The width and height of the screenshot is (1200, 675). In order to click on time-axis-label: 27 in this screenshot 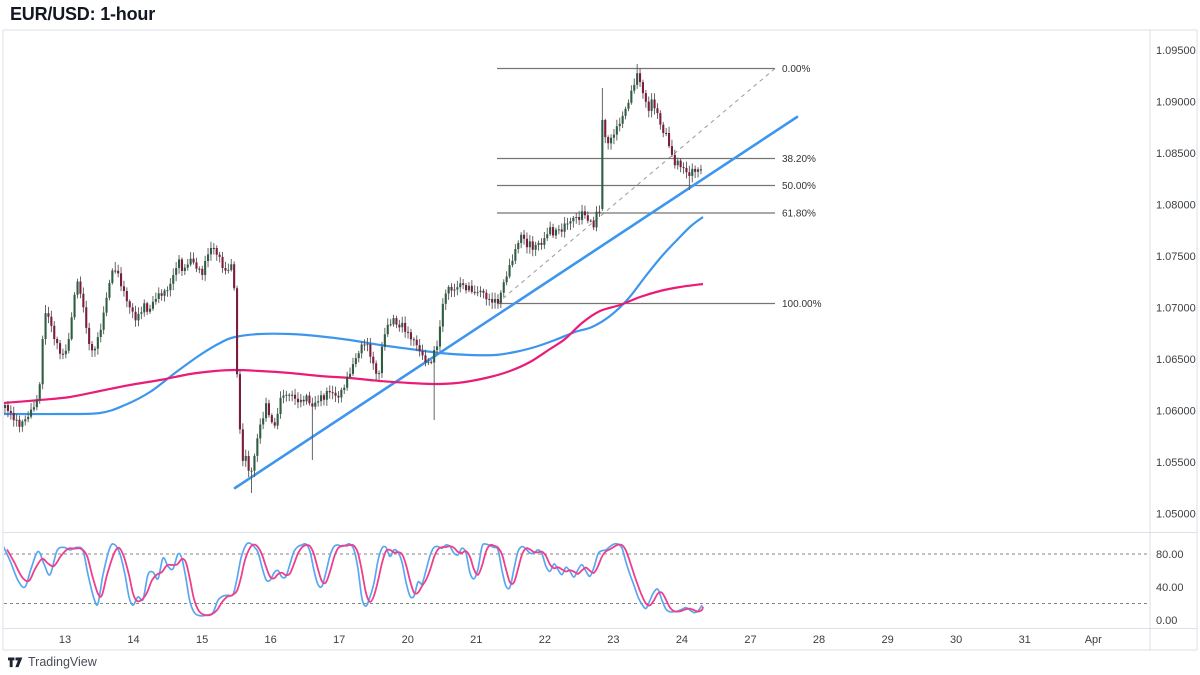, I will do `click(750, 640)`.